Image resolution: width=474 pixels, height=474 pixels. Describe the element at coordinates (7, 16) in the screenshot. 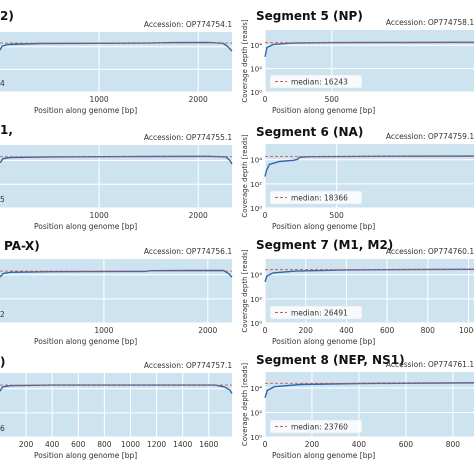

I see `panel-title: 2)` at that location.